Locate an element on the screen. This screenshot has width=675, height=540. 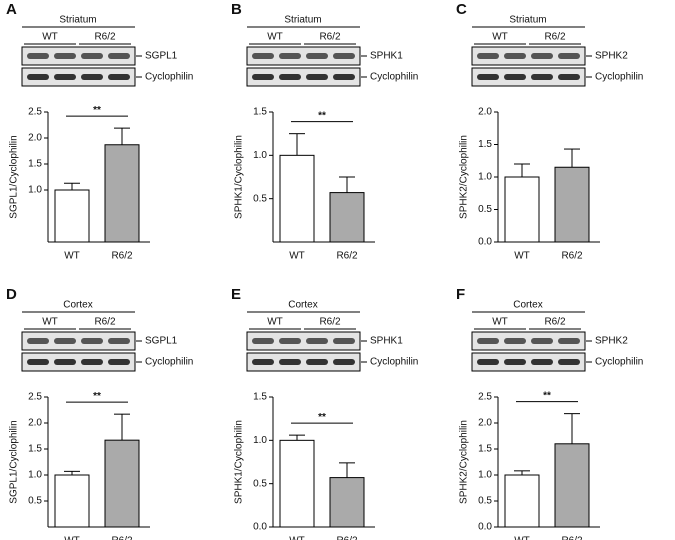
panel-letter: A is located at coordinates (11, 9).